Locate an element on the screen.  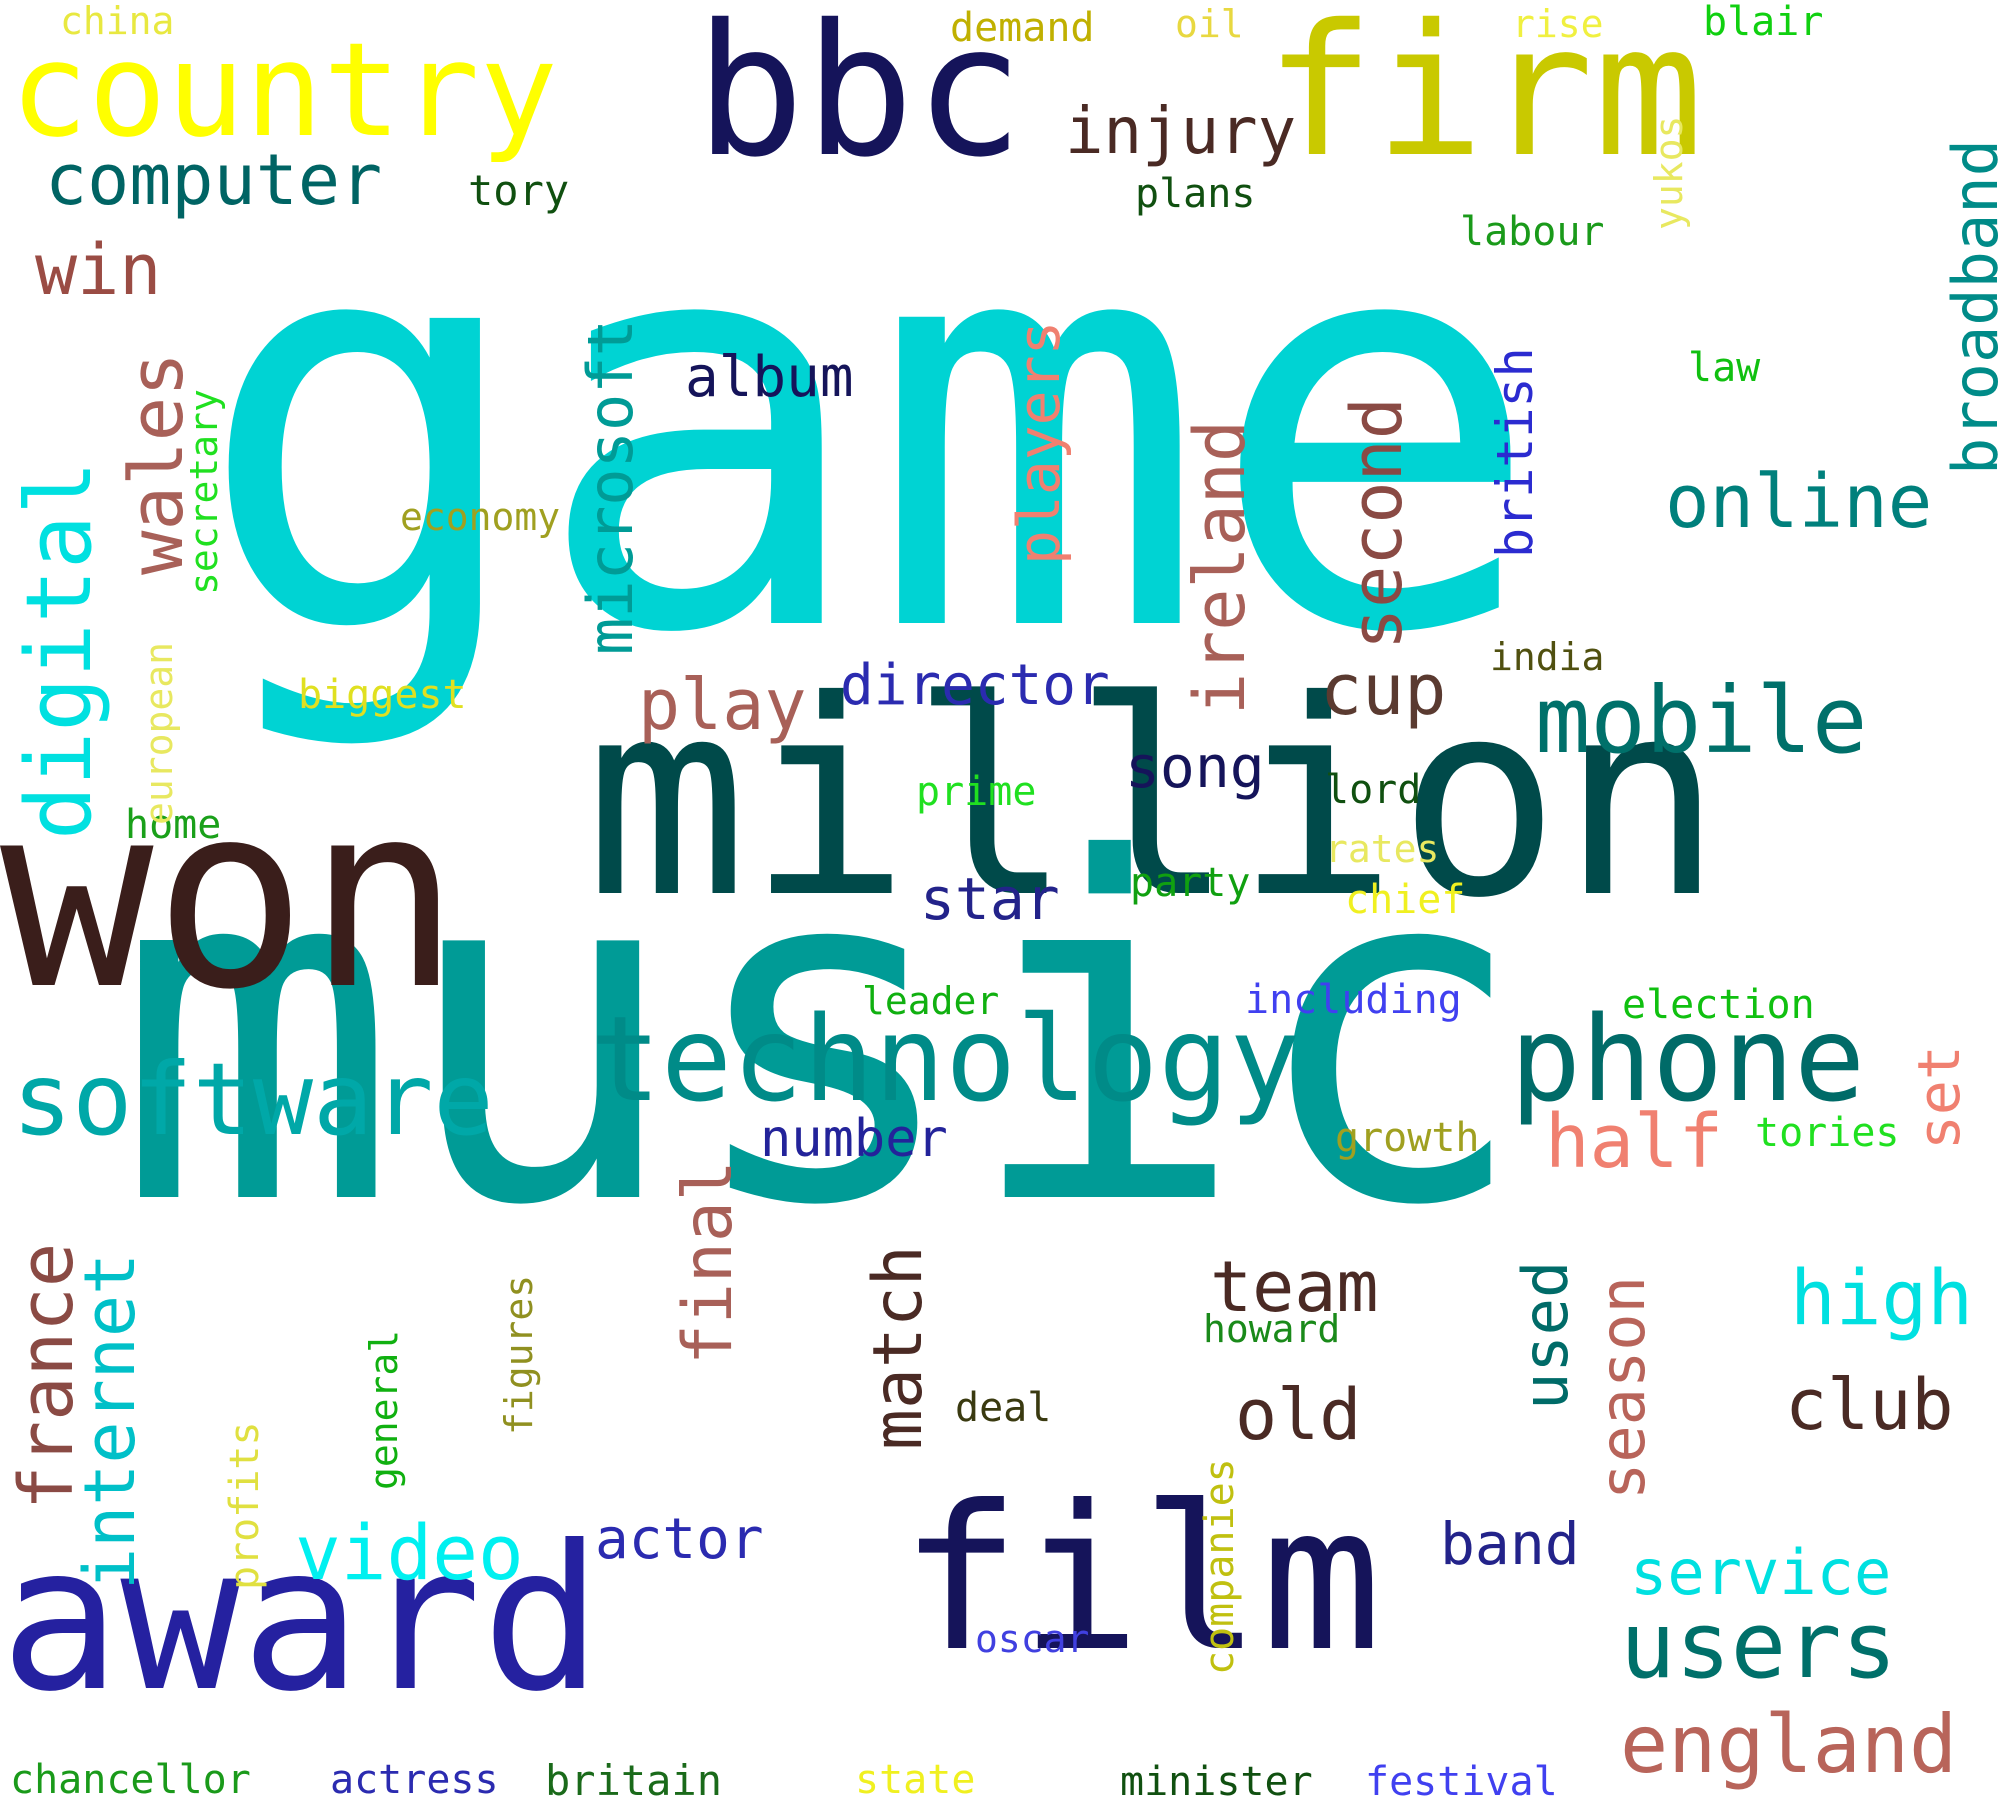
word-play: play is located at coordinates (722, 705).